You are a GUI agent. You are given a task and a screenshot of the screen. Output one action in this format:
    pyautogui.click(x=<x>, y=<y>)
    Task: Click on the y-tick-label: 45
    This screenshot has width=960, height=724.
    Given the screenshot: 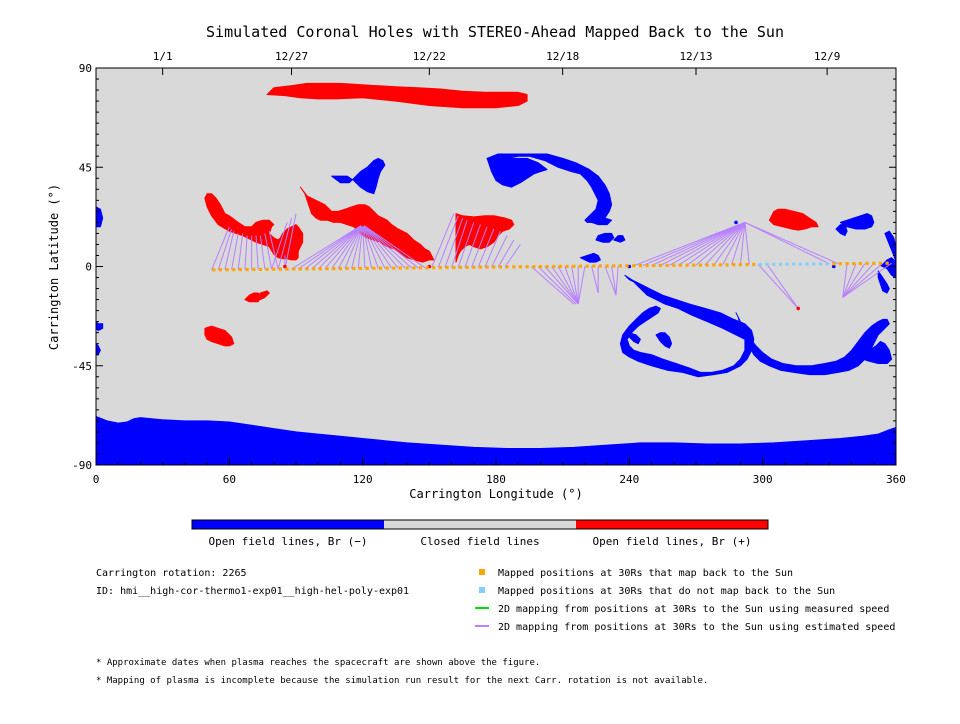 What is the action you would take?
    pyautogui.click(x=85, y=167)
    